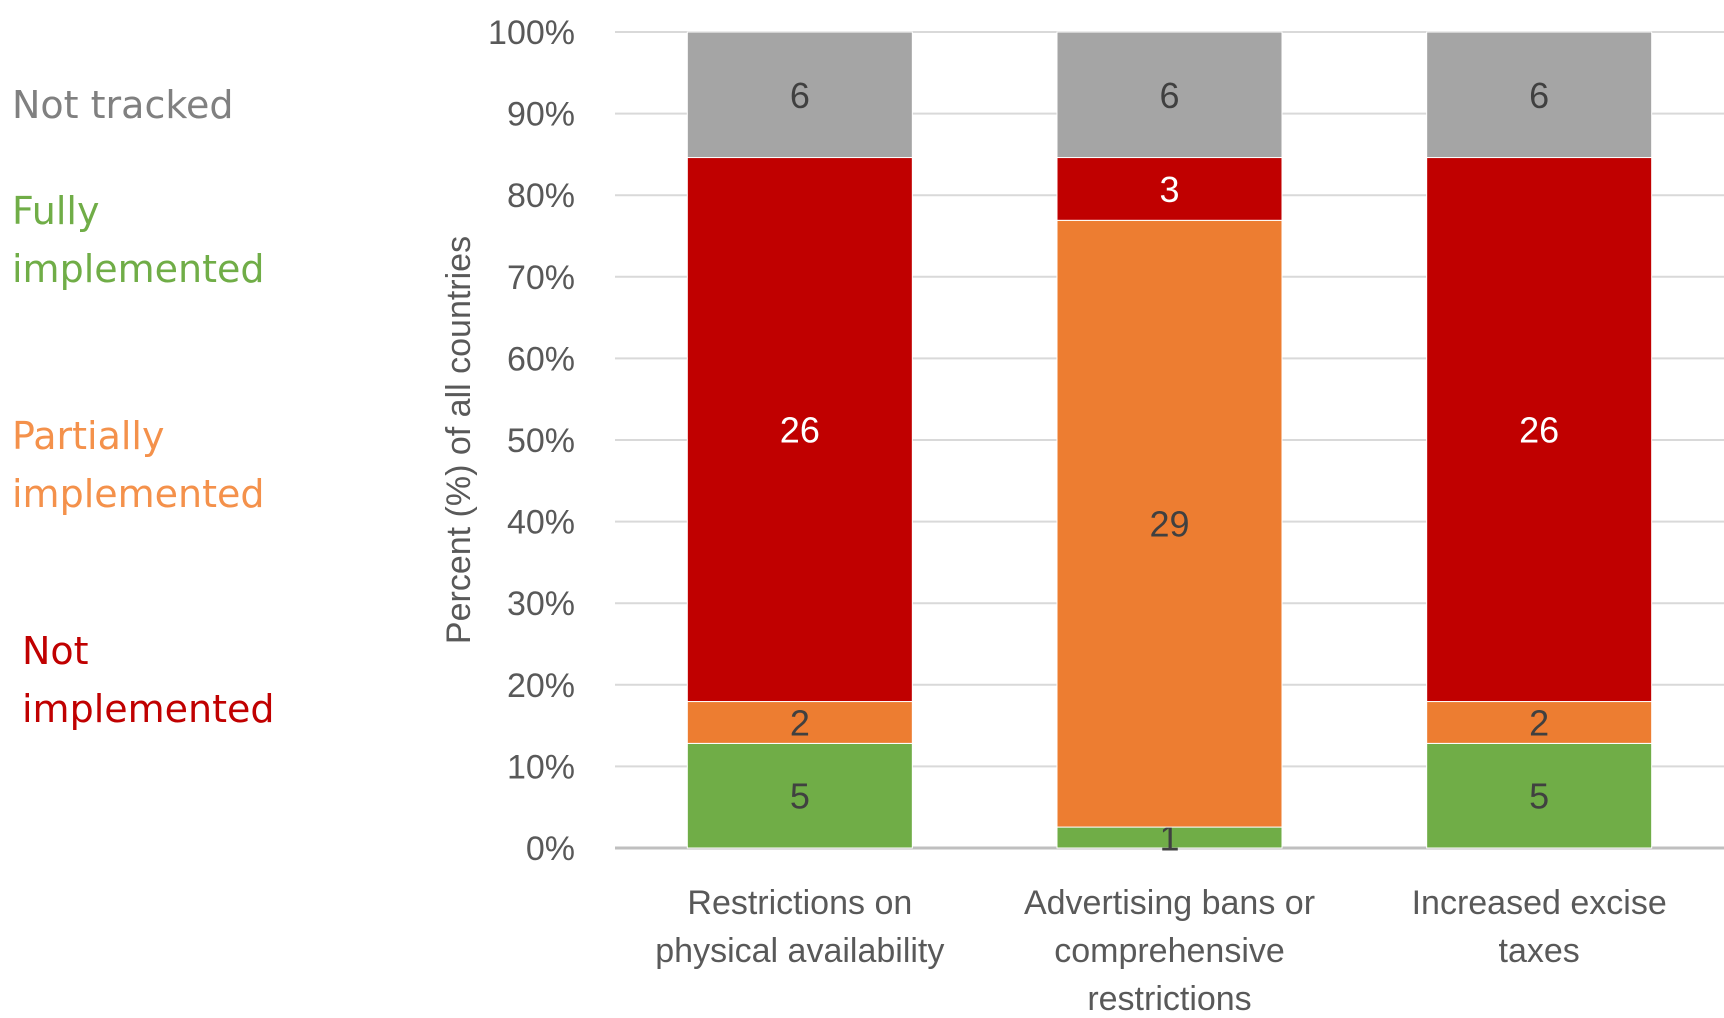  I want to click on legend-not-implemented: Not implemented, so click(148, 680).